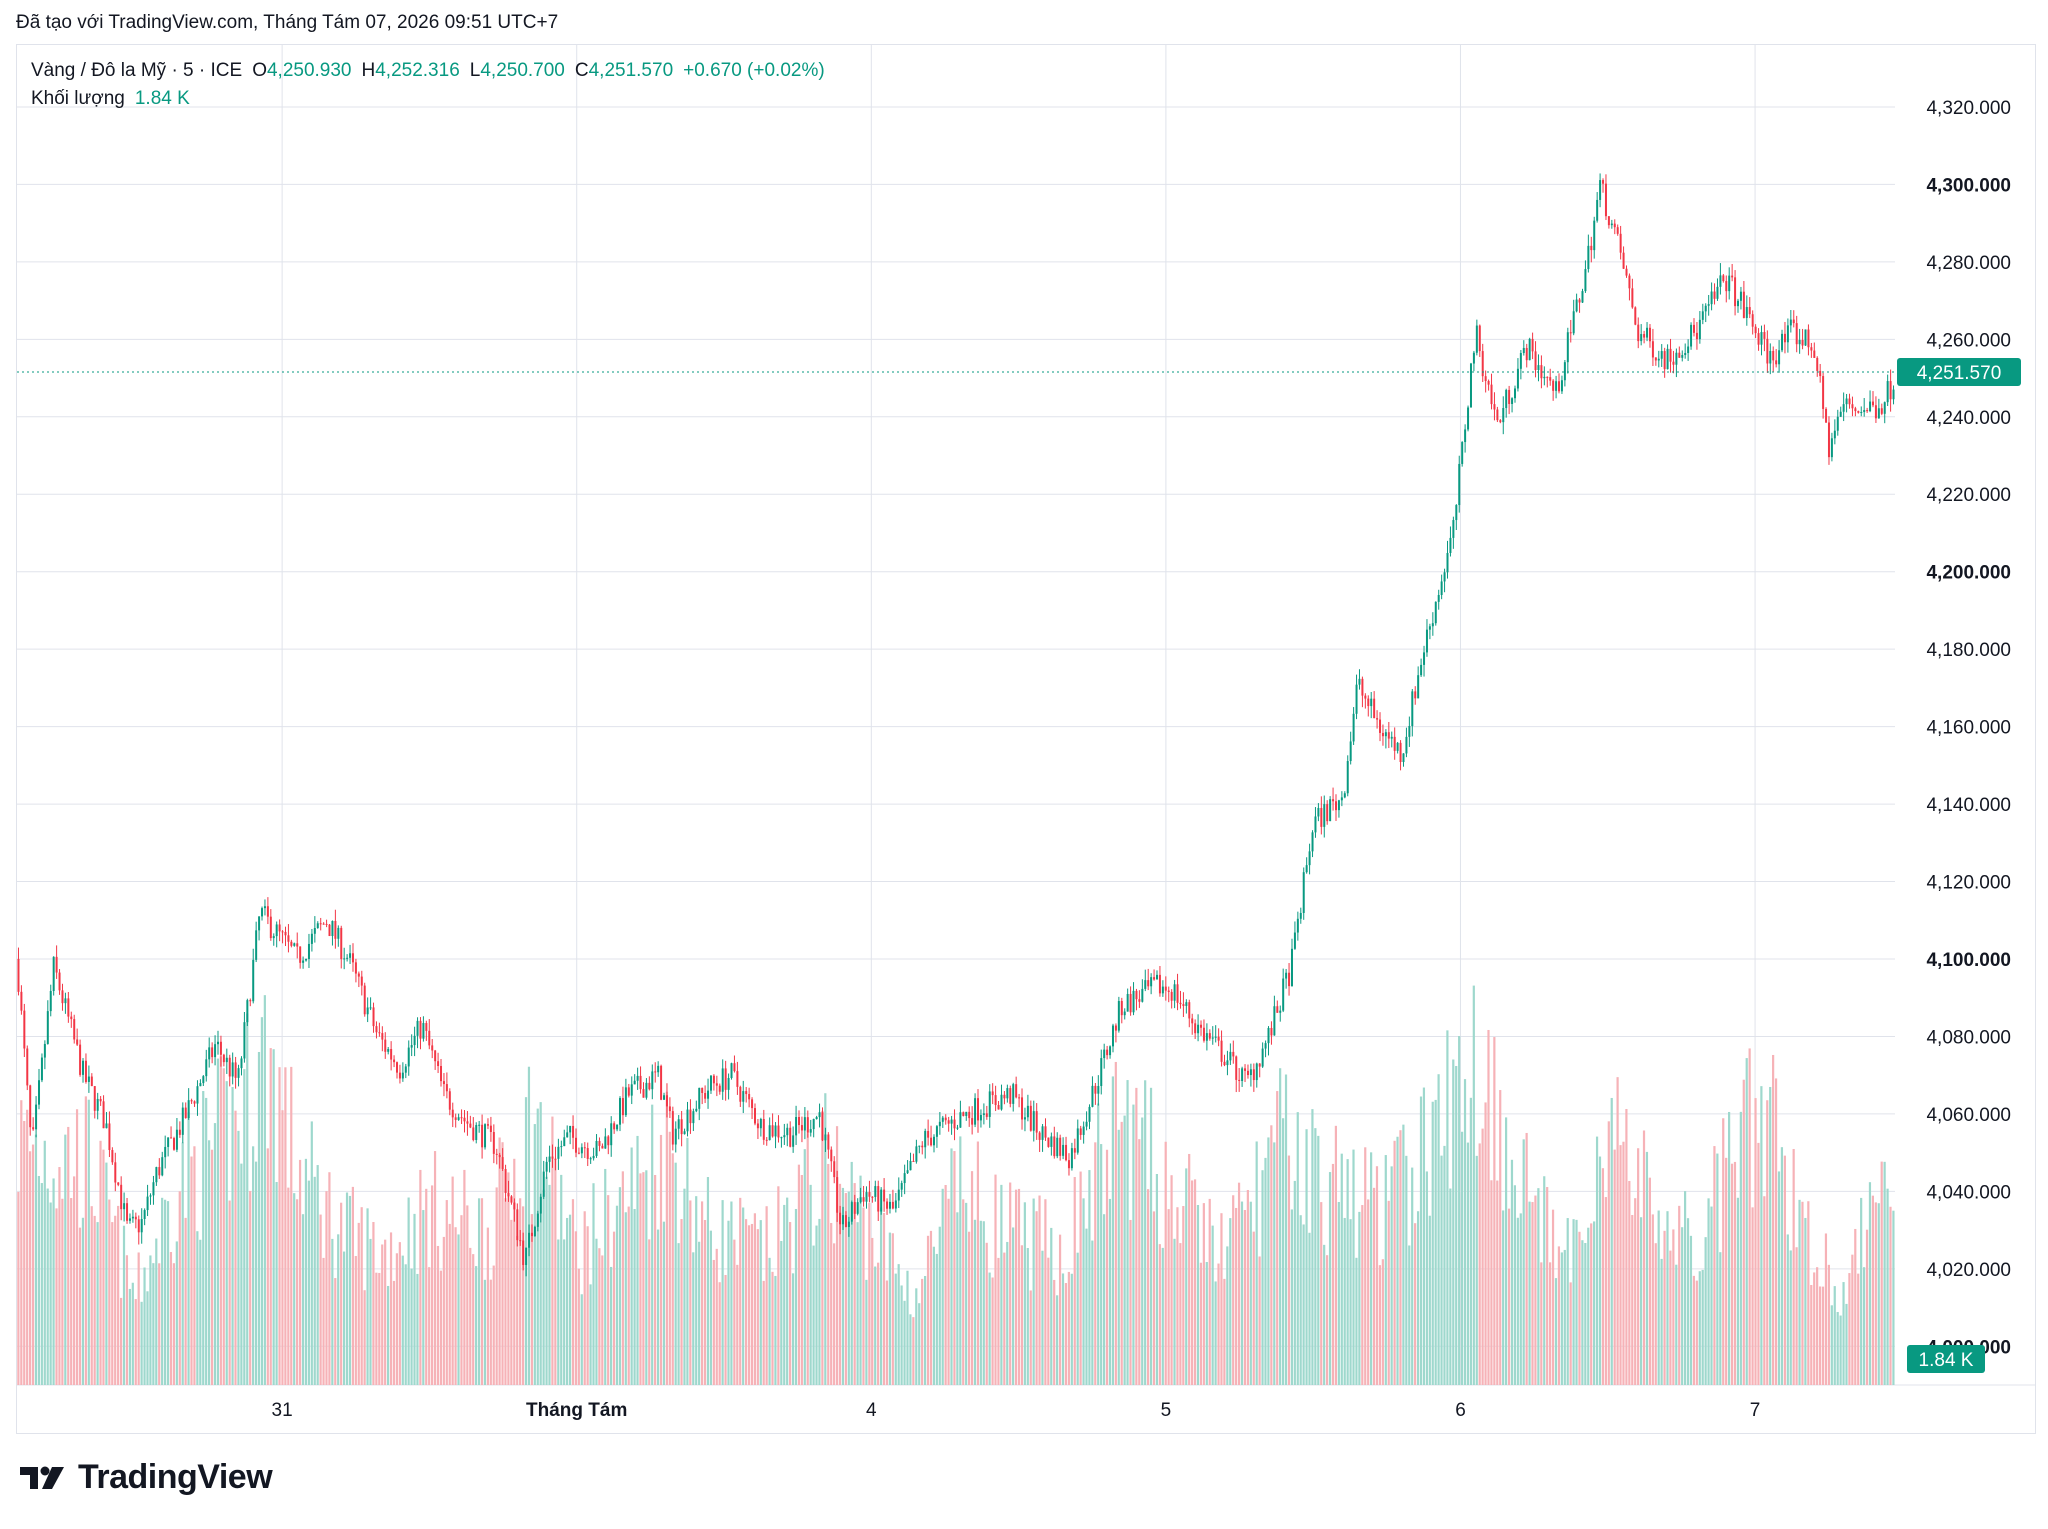 The width and height of the screenshot is (2048, 1529). I want to click on volume-label: Khối lượng, so click(78, 98).